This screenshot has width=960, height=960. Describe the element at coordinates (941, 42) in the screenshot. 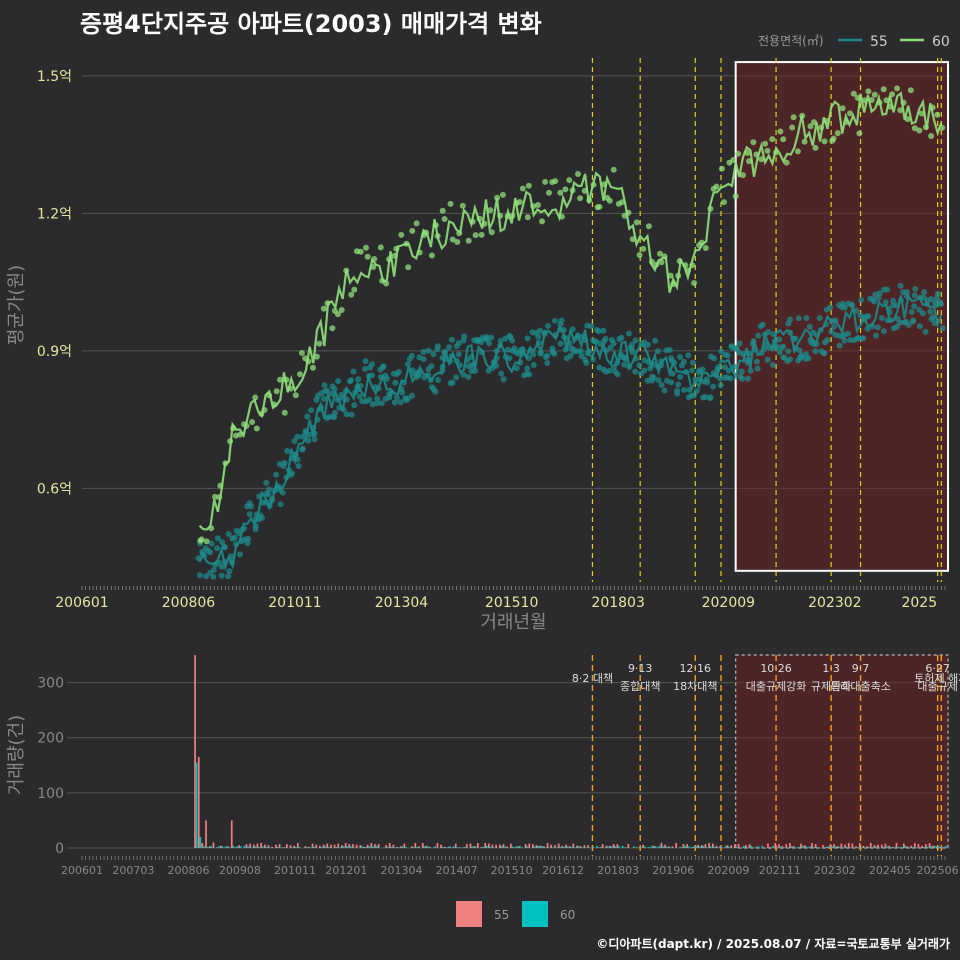

I see `top-legend-label-60: 60` at that location.